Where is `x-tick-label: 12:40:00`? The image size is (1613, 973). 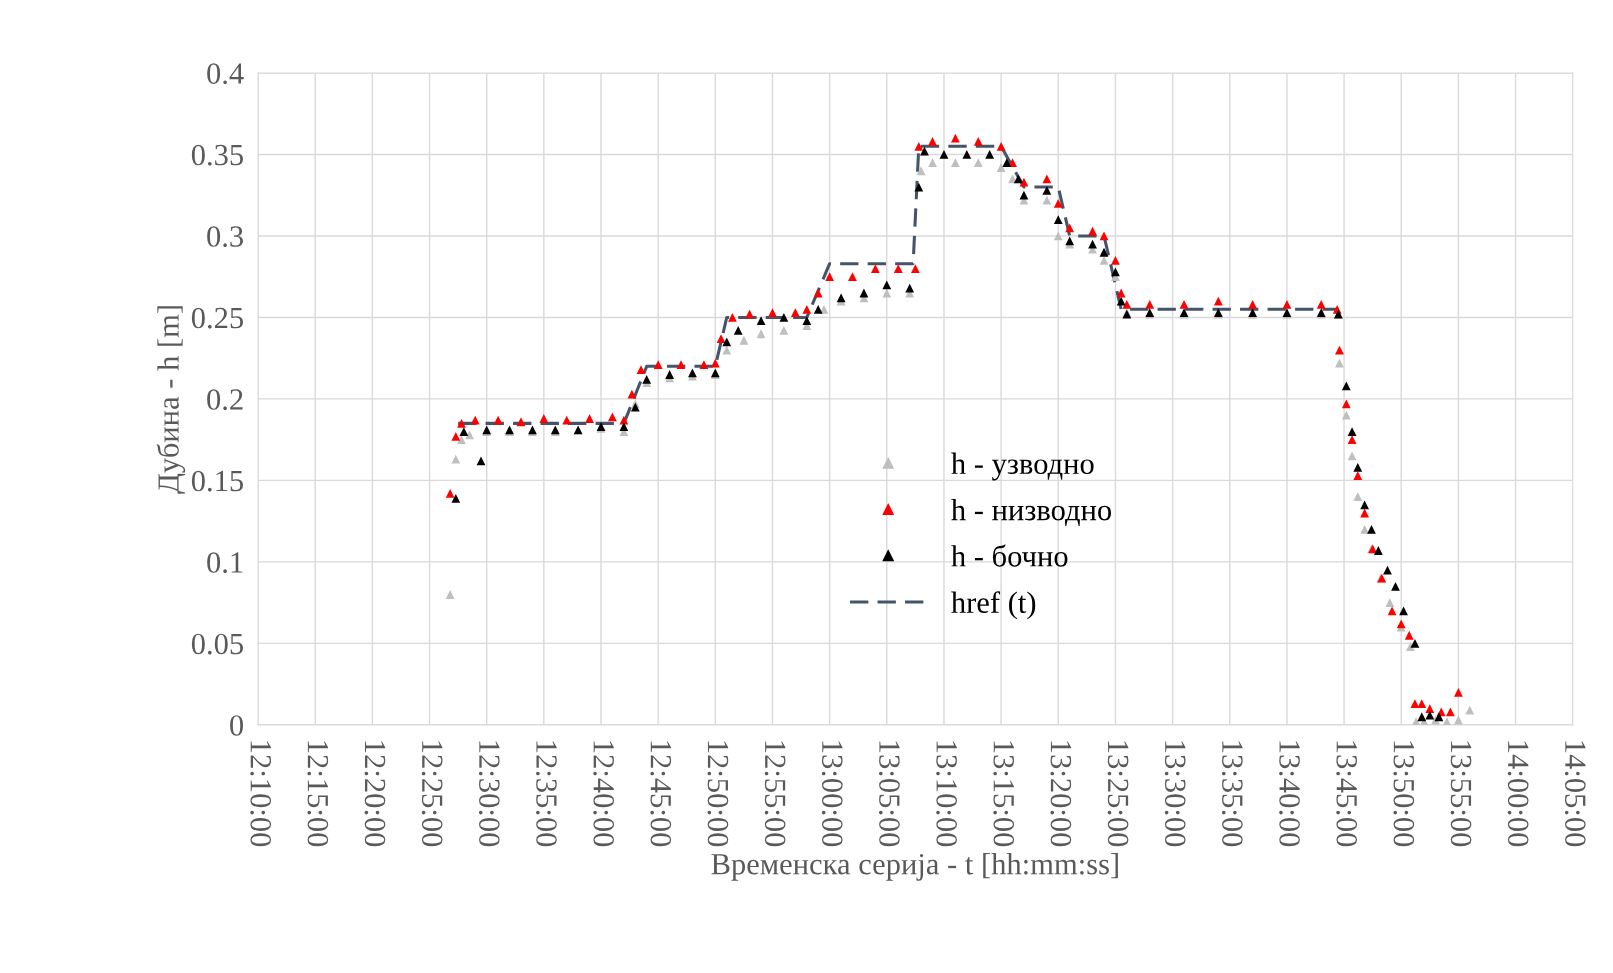 x-tick-label: 12:40:00 is located at coordinates (603, 794).